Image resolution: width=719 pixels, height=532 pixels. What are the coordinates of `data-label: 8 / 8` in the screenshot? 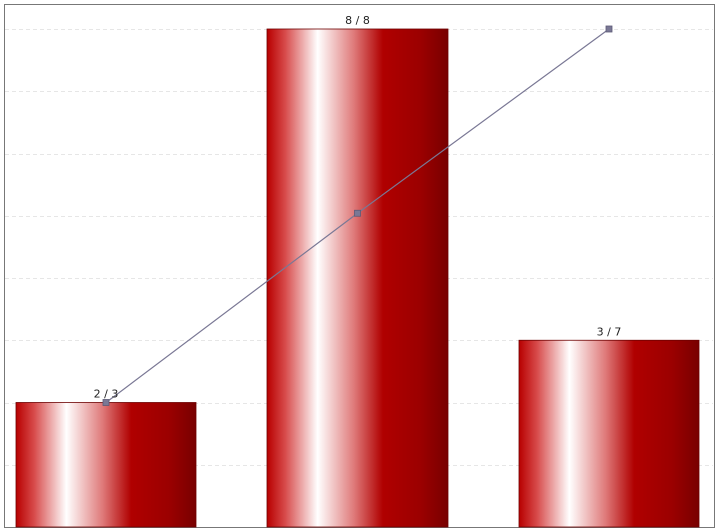 It's located at (357, 20).